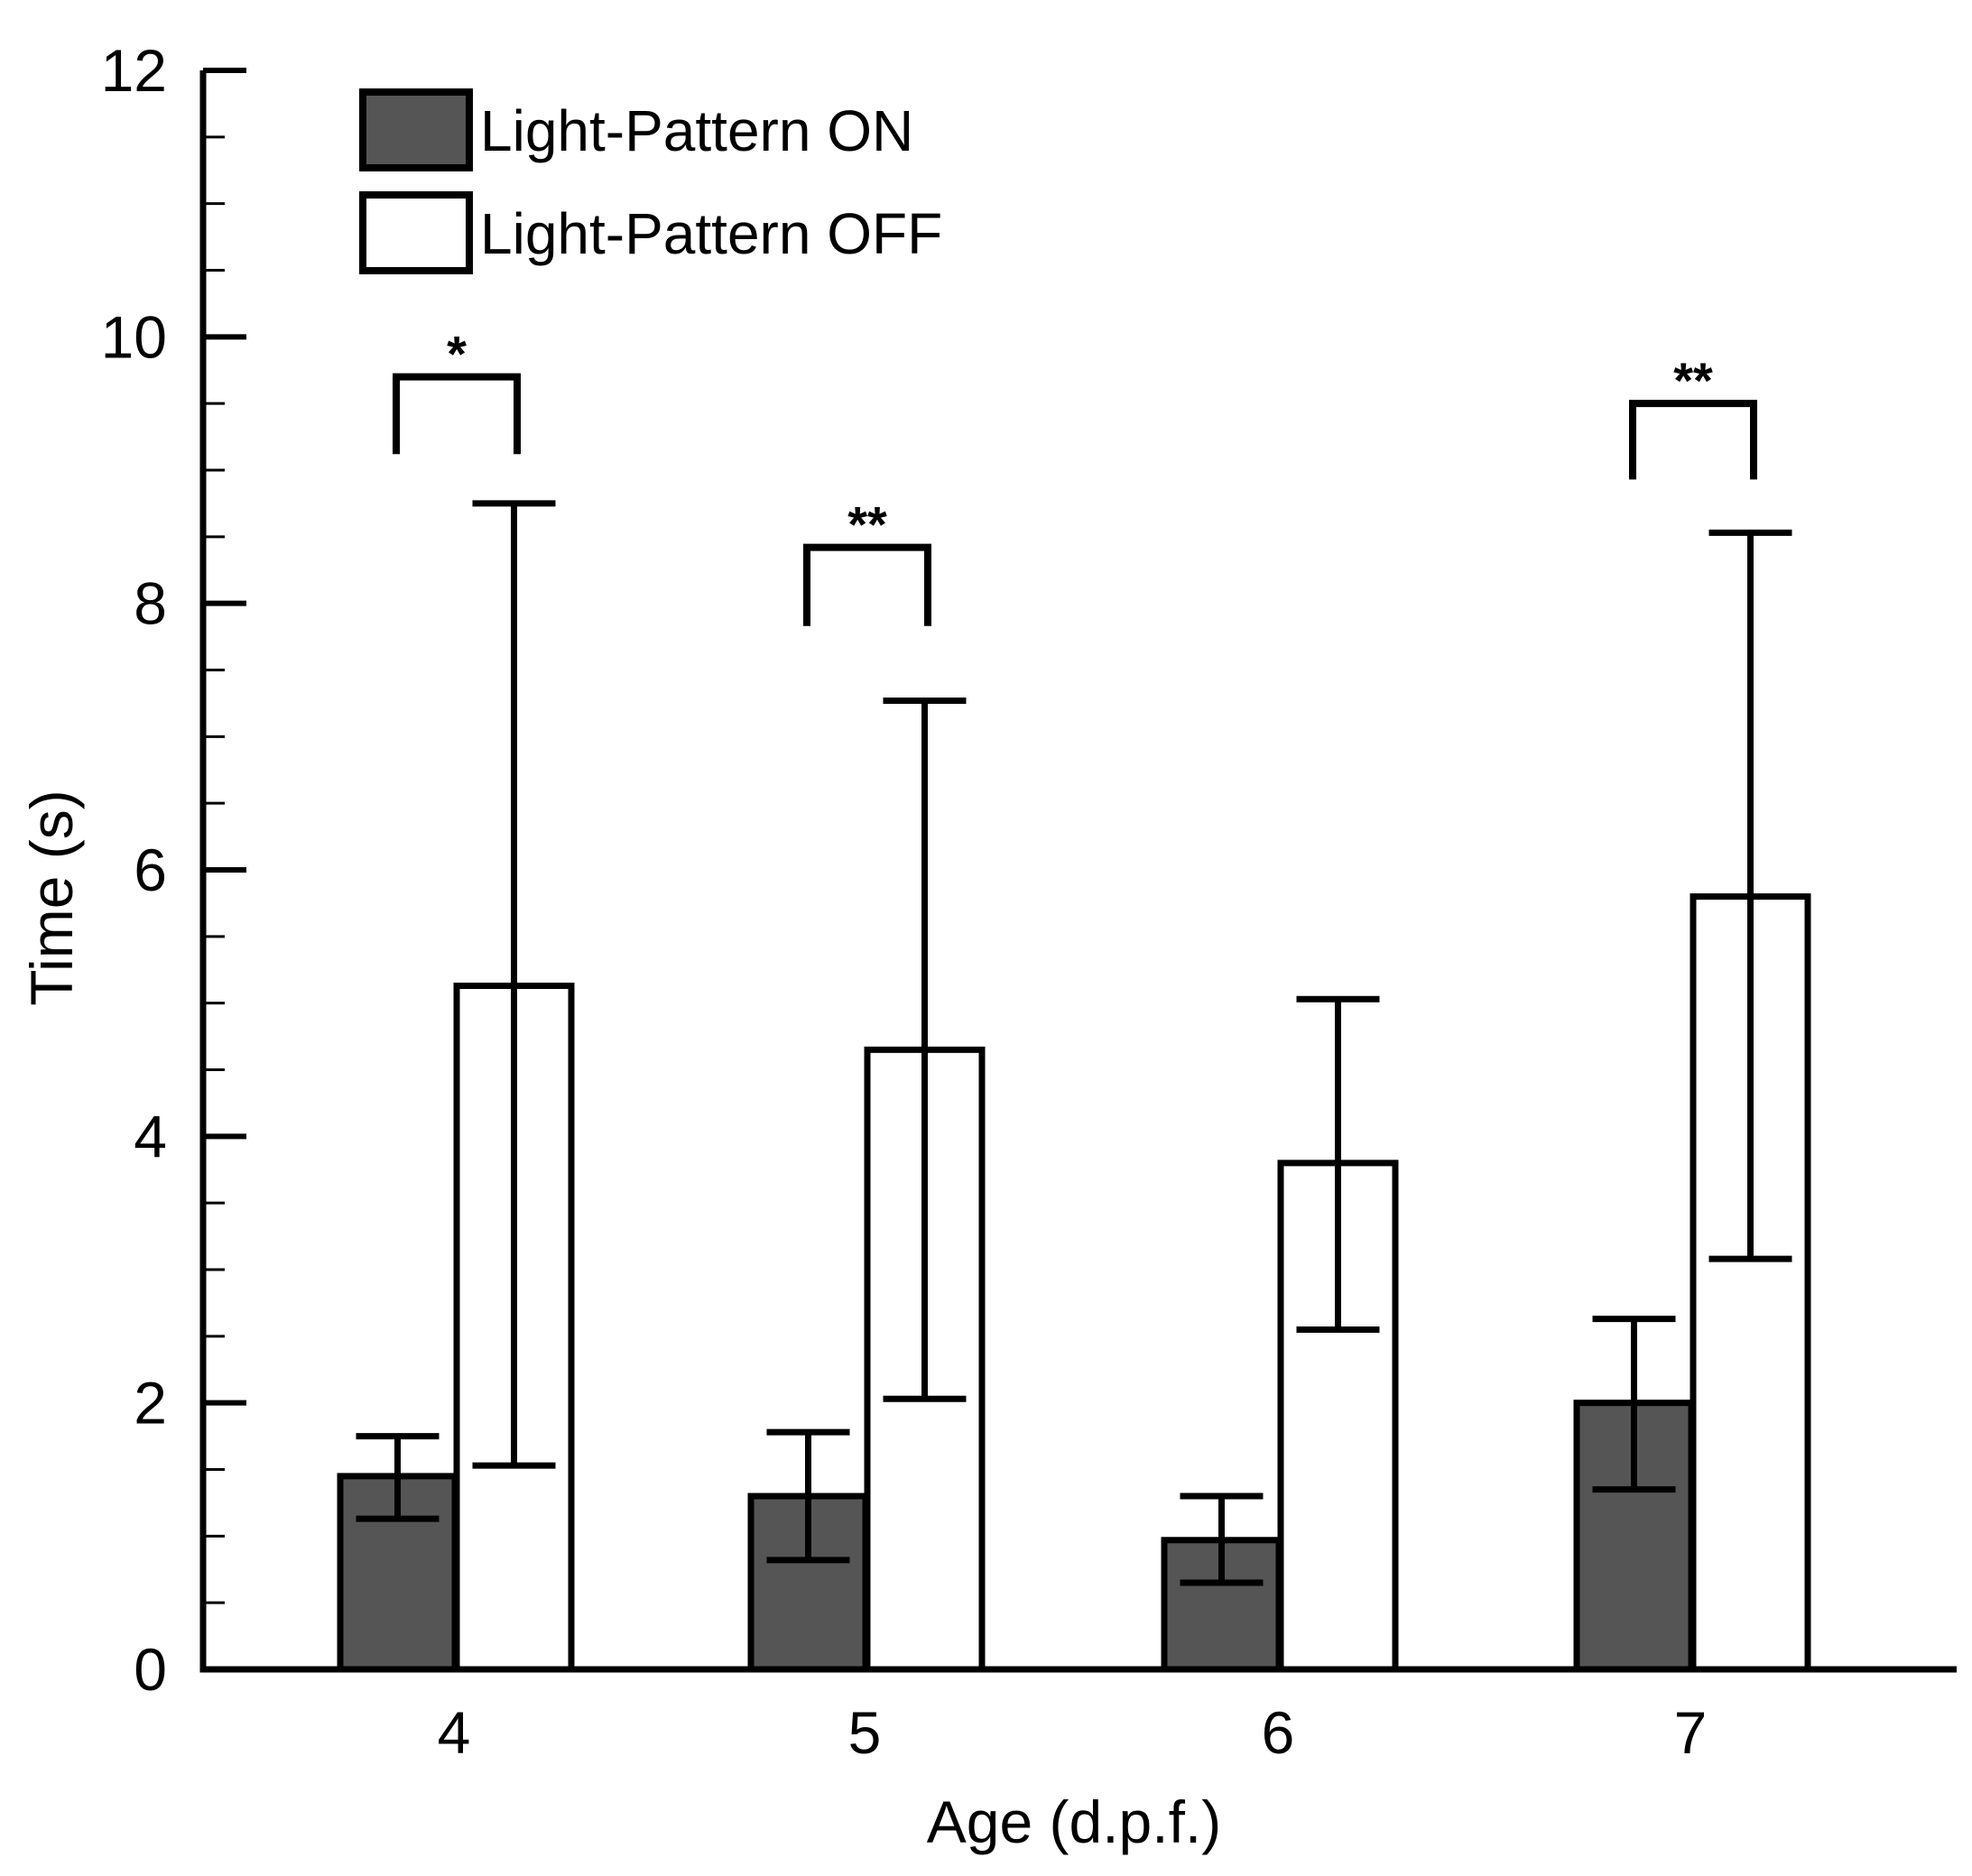  What do you see at coordinates (51, 898) in the screenshot?
I see `y-axis-title: Time (s)` at bounding box center [51, 898].